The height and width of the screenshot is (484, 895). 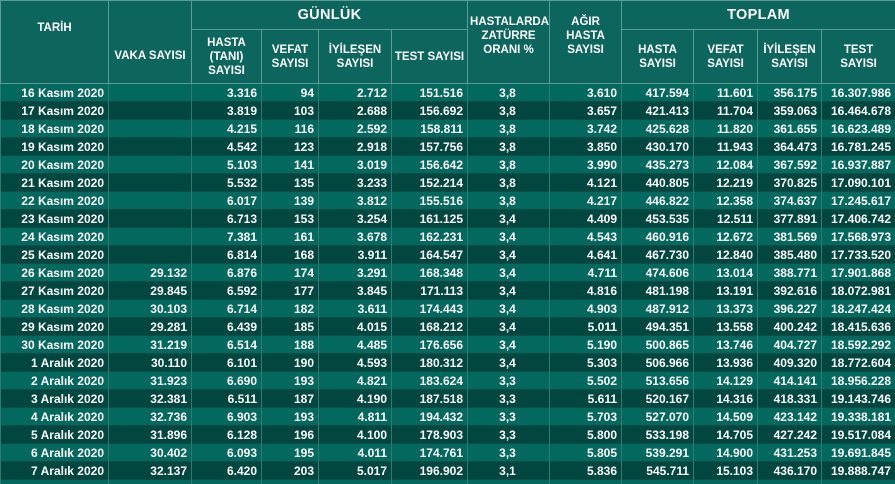 What do you see at coordinates (430, 201) in the screenshot?
I see `cell-daily-tests: 155.516` at bounding box center [430, 201].